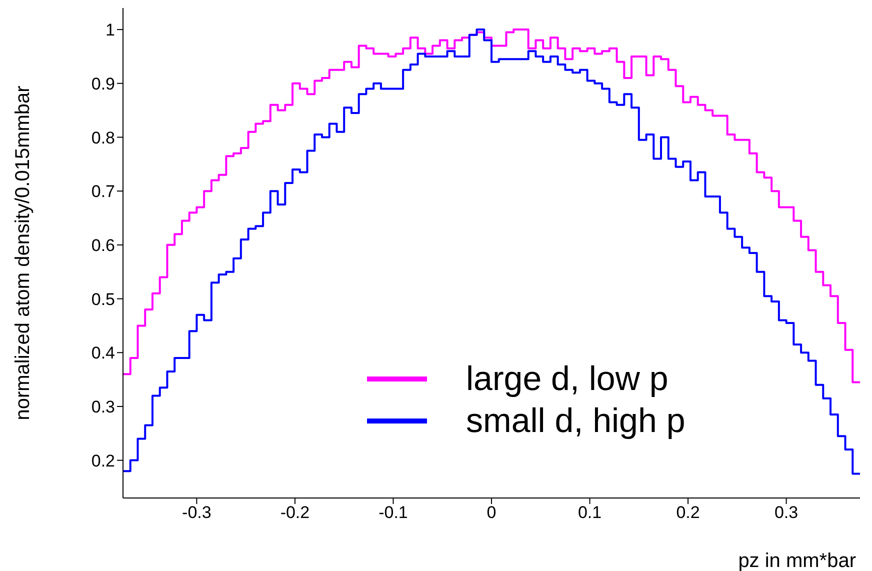  What do you see at coordinates (295, 512) in the screenshot?
I see `x-tick-label: -0.2` at bounding box center [295, 512].